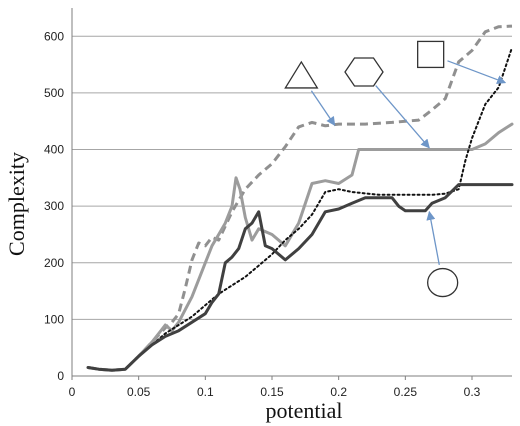 The image size is (520, 426). What do you see at coordinates (60, 376) in the screenshot?
I see `y-tick-label-0: 0` at bounding box center [60, 376].